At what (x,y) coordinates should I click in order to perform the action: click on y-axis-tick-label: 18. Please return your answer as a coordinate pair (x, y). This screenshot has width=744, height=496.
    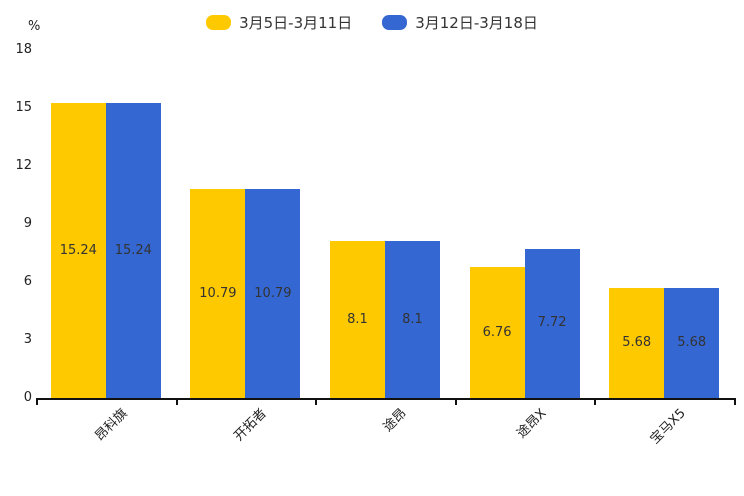
    Looking at the image, I should click on (23, 49).